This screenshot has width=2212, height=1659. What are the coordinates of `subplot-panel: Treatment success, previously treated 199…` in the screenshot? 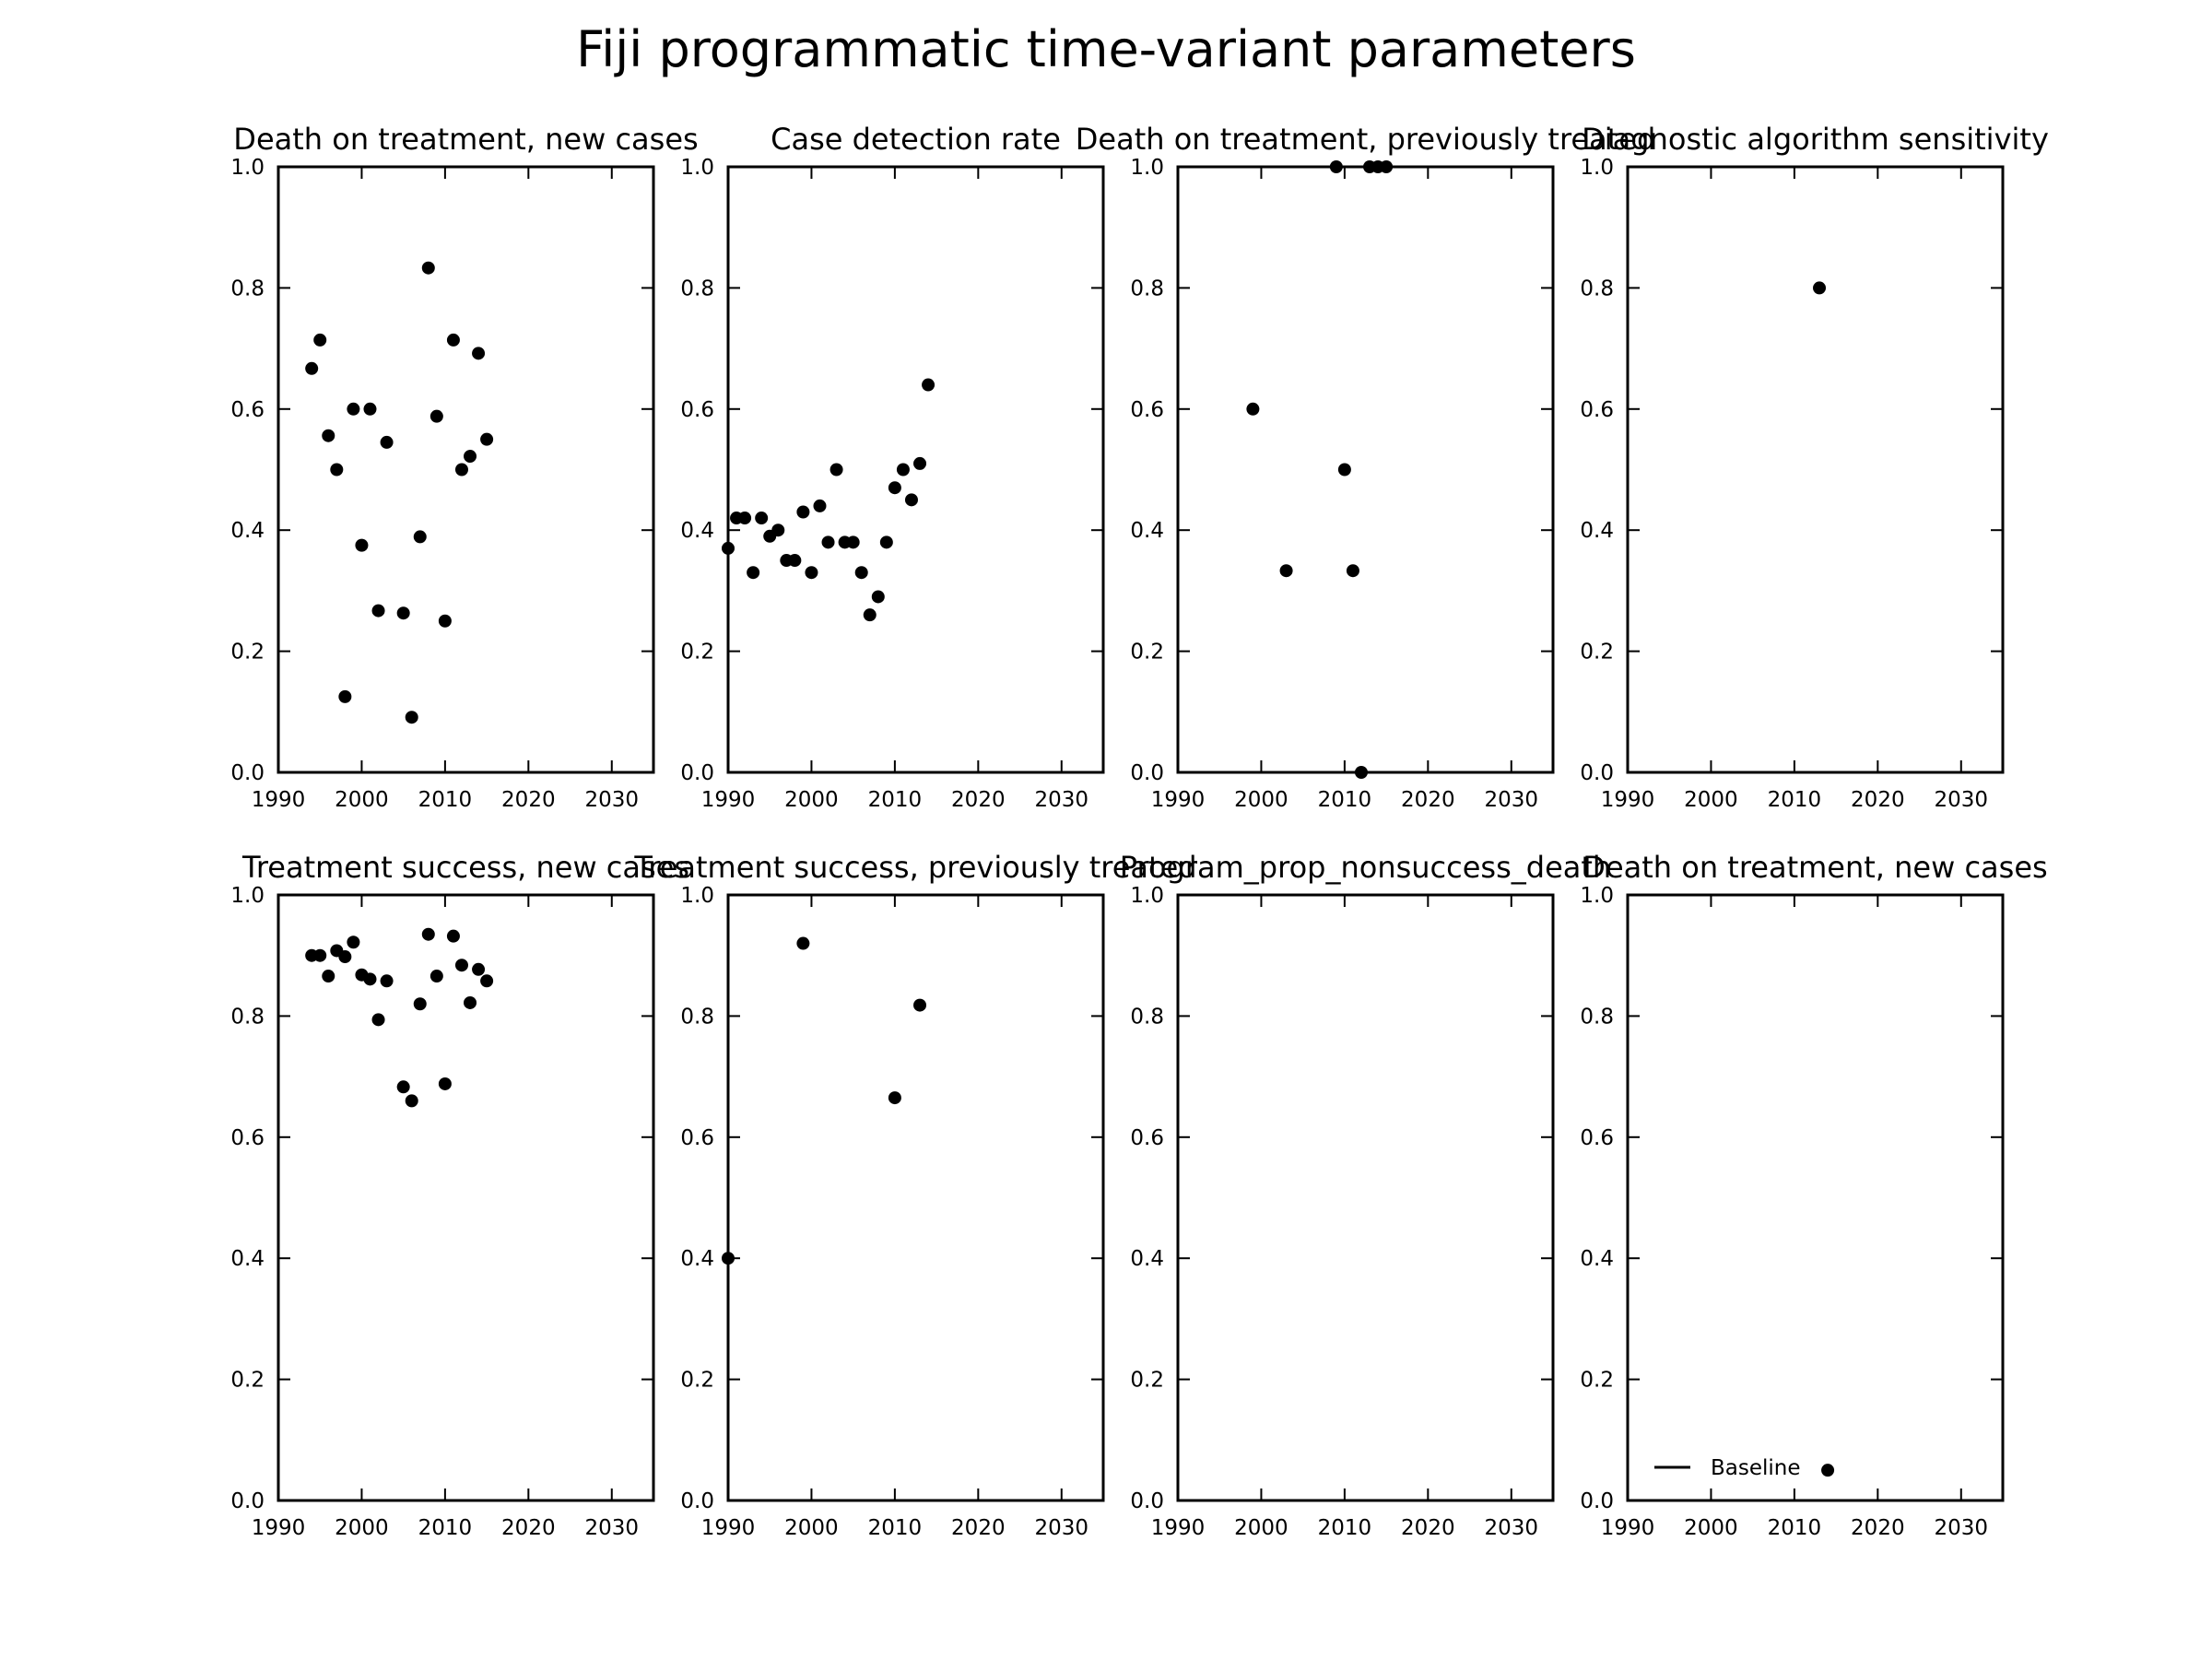 It's located at (914, 1195).